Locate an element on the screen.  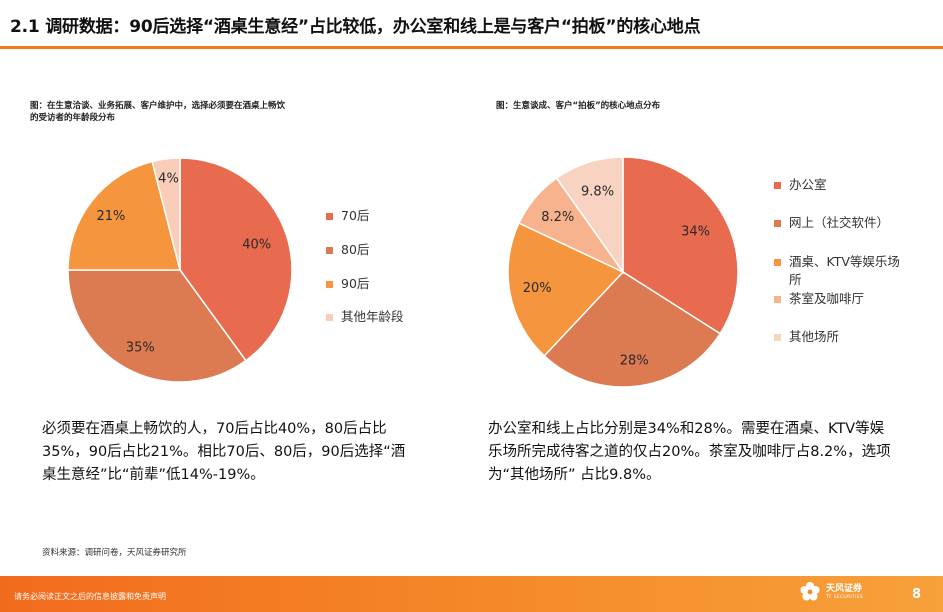
legend-label: 70后 is located at coordinates (355, 215).